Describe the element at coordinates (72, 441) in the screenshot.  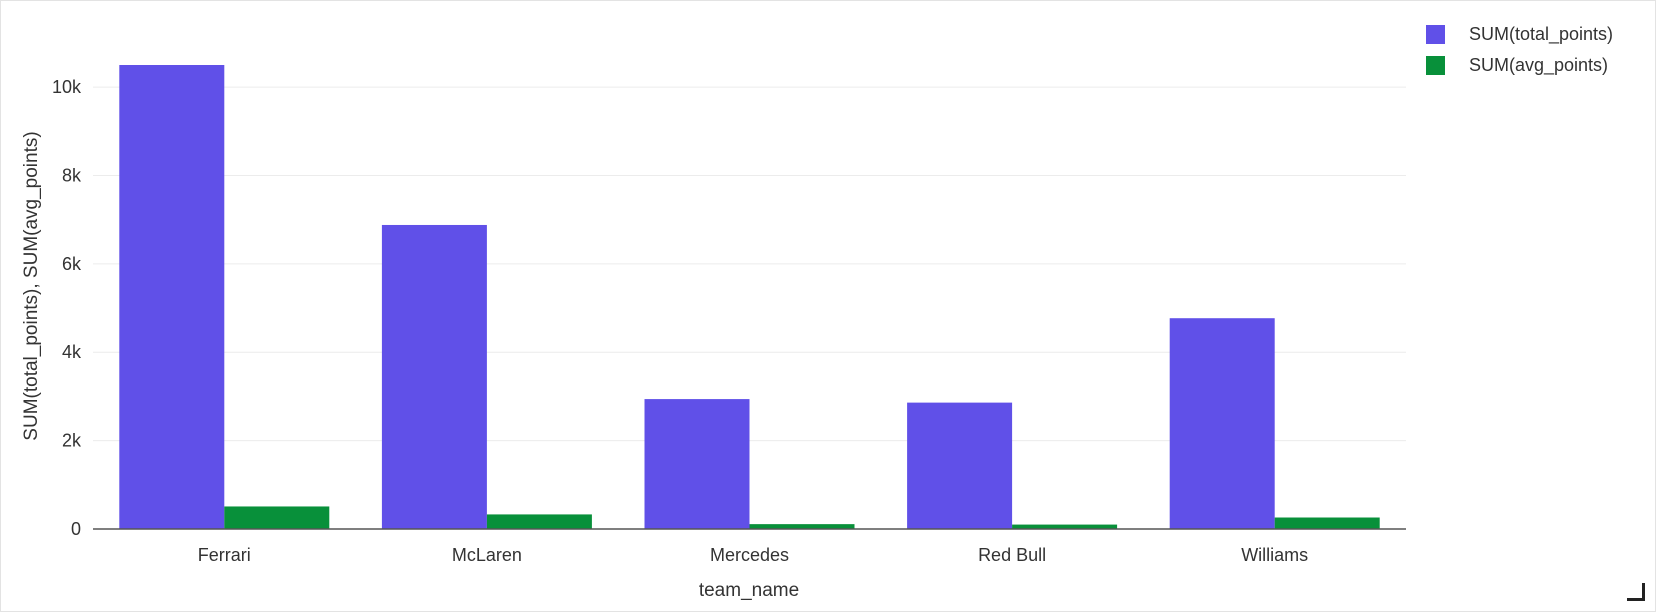
I see `y-tick-label: 2k` at that location.